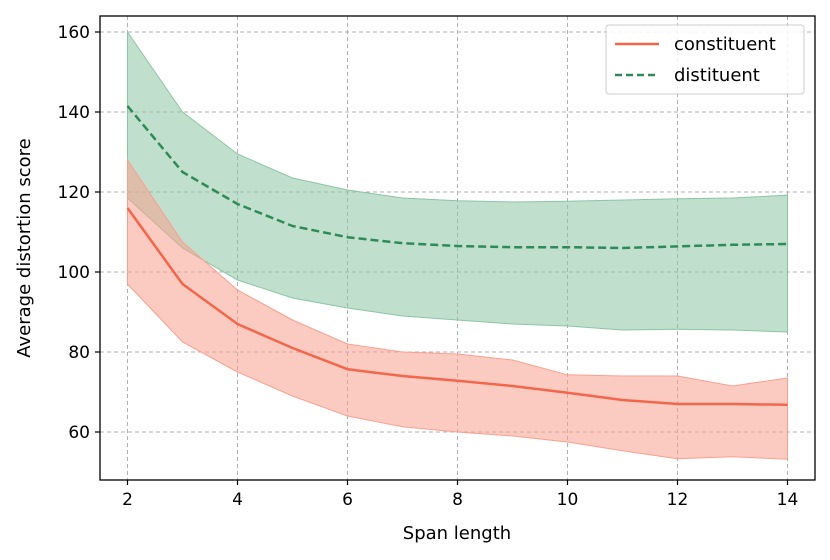 The width and height of the screenshot is (830, 560). What do you see at coordinates (74, 113) in the screenshot?
I see `y-tick-label: 140` at bounding box center [74, 113].